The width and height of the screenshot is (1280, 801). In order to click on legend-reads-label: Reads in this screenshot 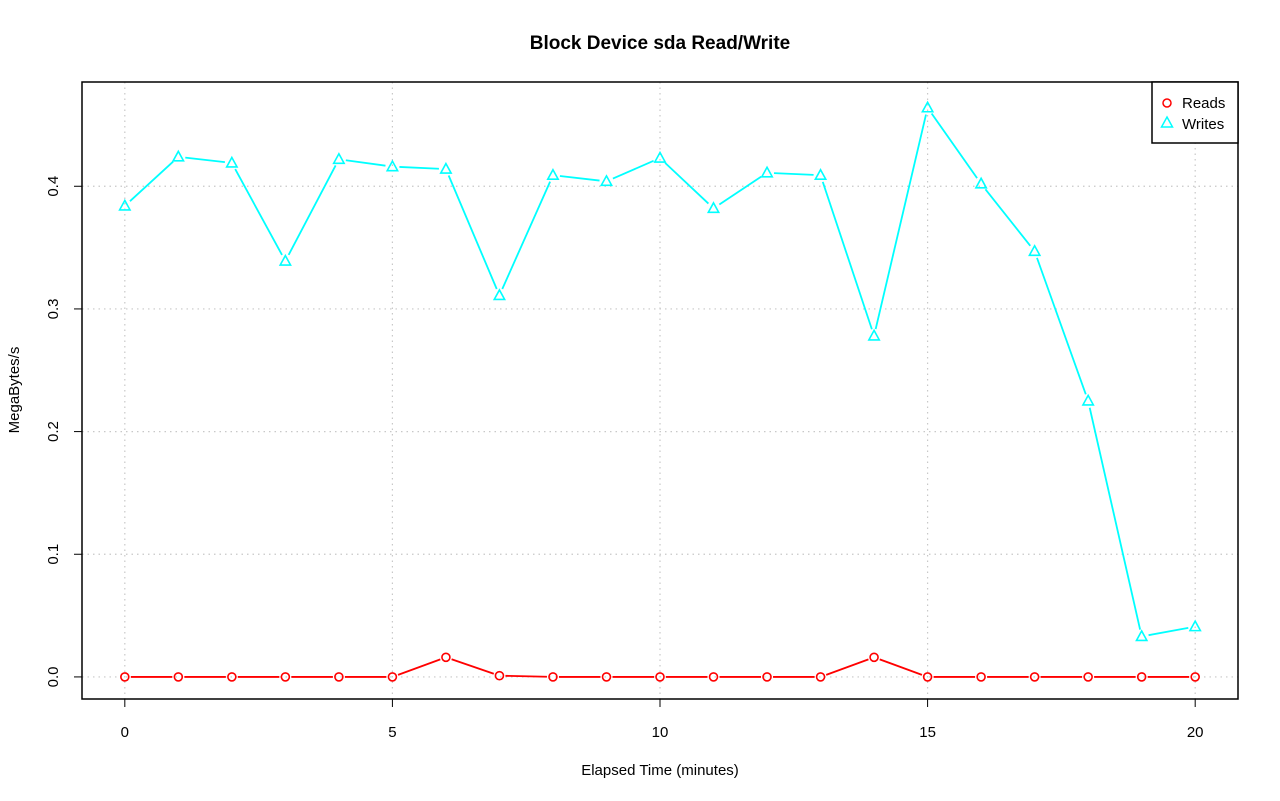, I will do `click(1203, 103)`.